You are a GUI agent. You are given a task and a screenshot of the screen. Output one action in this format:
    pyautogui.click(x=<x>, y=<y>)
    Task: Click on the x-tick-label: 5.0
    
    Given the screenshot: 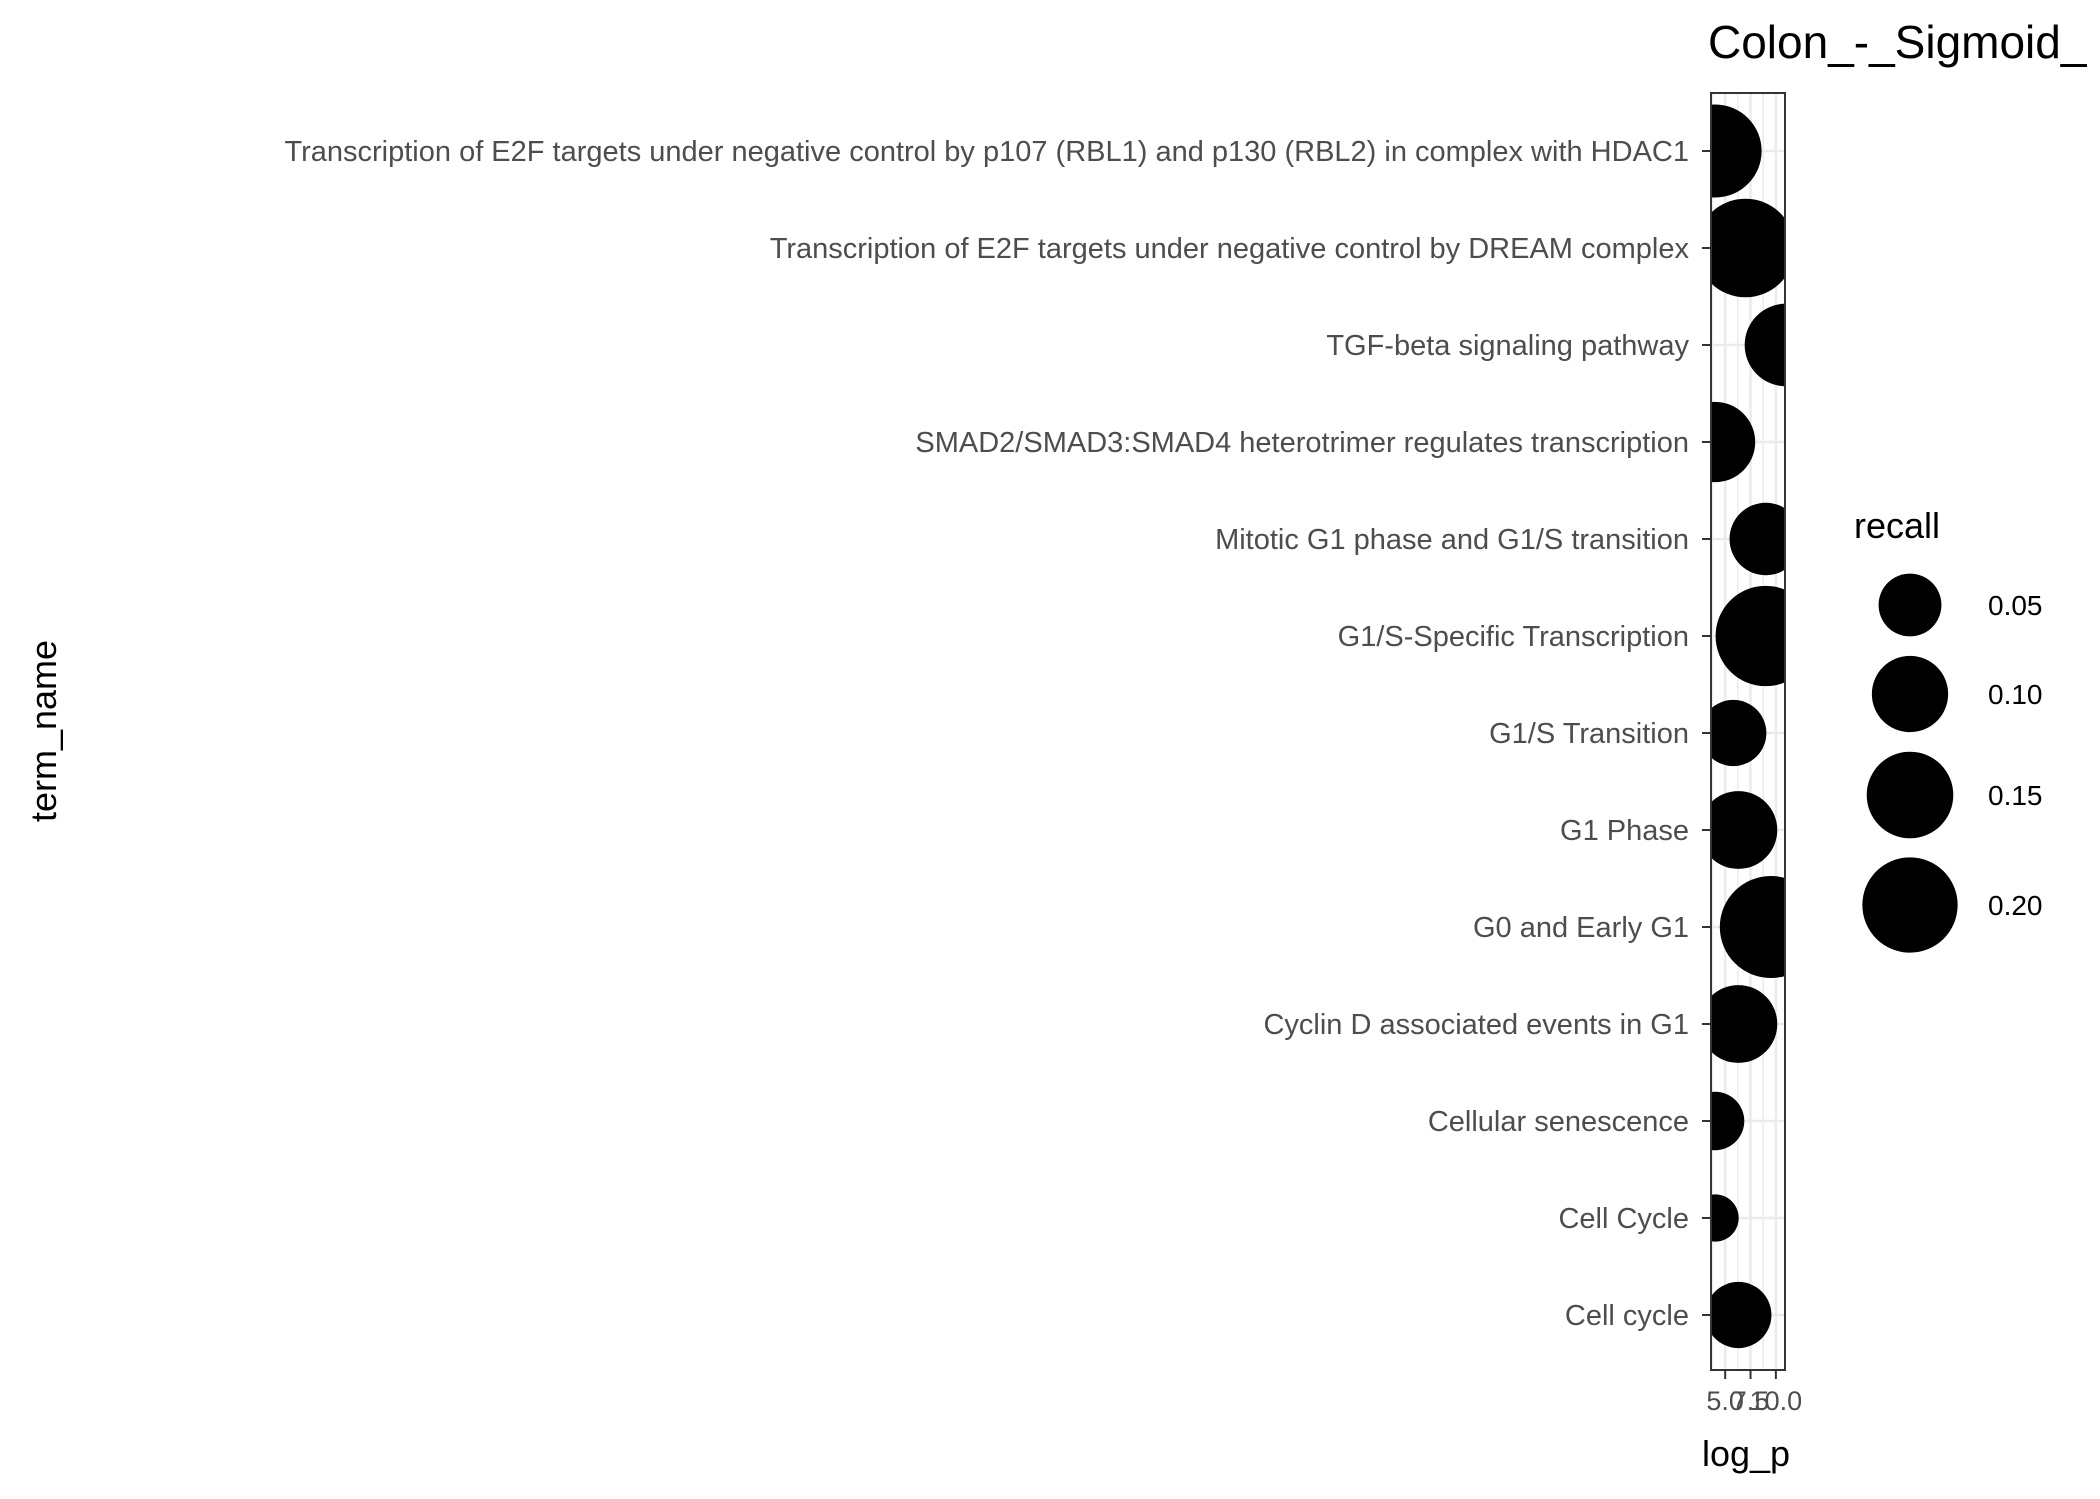 What is the action you would take?
    pyautogui.click(x=1725, y=1401)
    